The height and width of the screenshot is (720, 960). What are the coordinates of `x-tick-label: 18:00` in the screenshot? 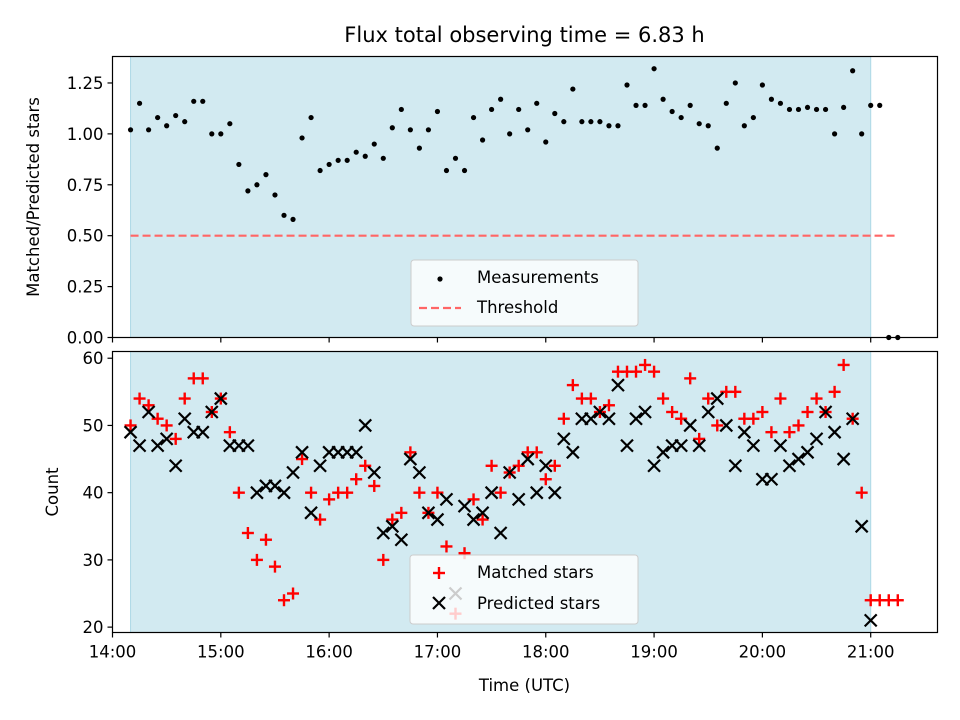 It's located at (546, 652).